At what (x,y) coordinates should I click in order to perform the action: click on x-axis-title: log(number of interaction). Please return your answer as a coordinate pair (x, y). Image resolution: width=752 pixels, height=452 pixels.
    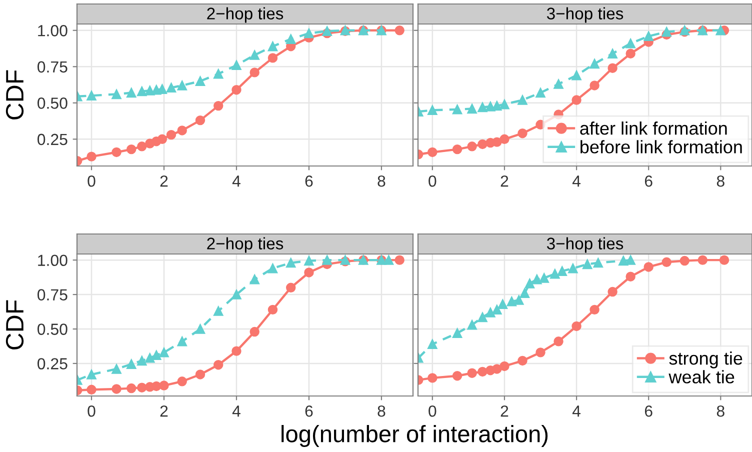
    Looking at the image, I should click on (415, 436).